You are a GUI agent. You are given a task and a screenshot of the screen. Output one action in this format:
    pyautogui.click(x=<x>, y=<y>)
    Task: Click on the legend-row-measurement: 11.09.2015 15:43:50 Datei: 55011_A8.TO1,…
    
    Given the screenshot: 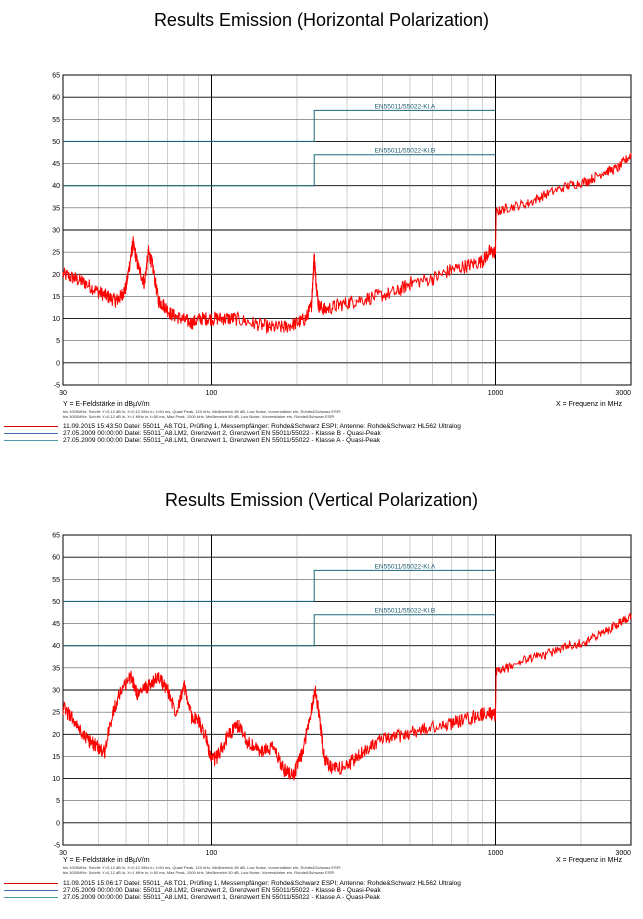 What is the action you would take?
    pyautogui.click(x=321, y=426)
    